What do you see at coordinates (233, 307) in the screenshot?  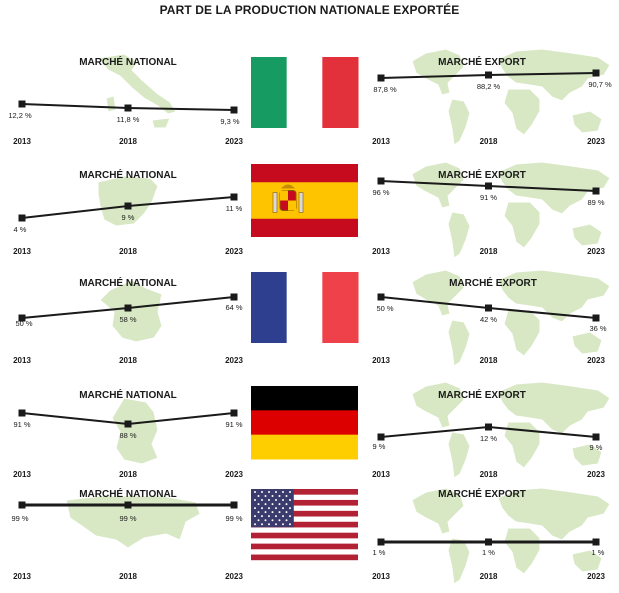 I see `data-label: 64 %` at bounding box center [233, 307].